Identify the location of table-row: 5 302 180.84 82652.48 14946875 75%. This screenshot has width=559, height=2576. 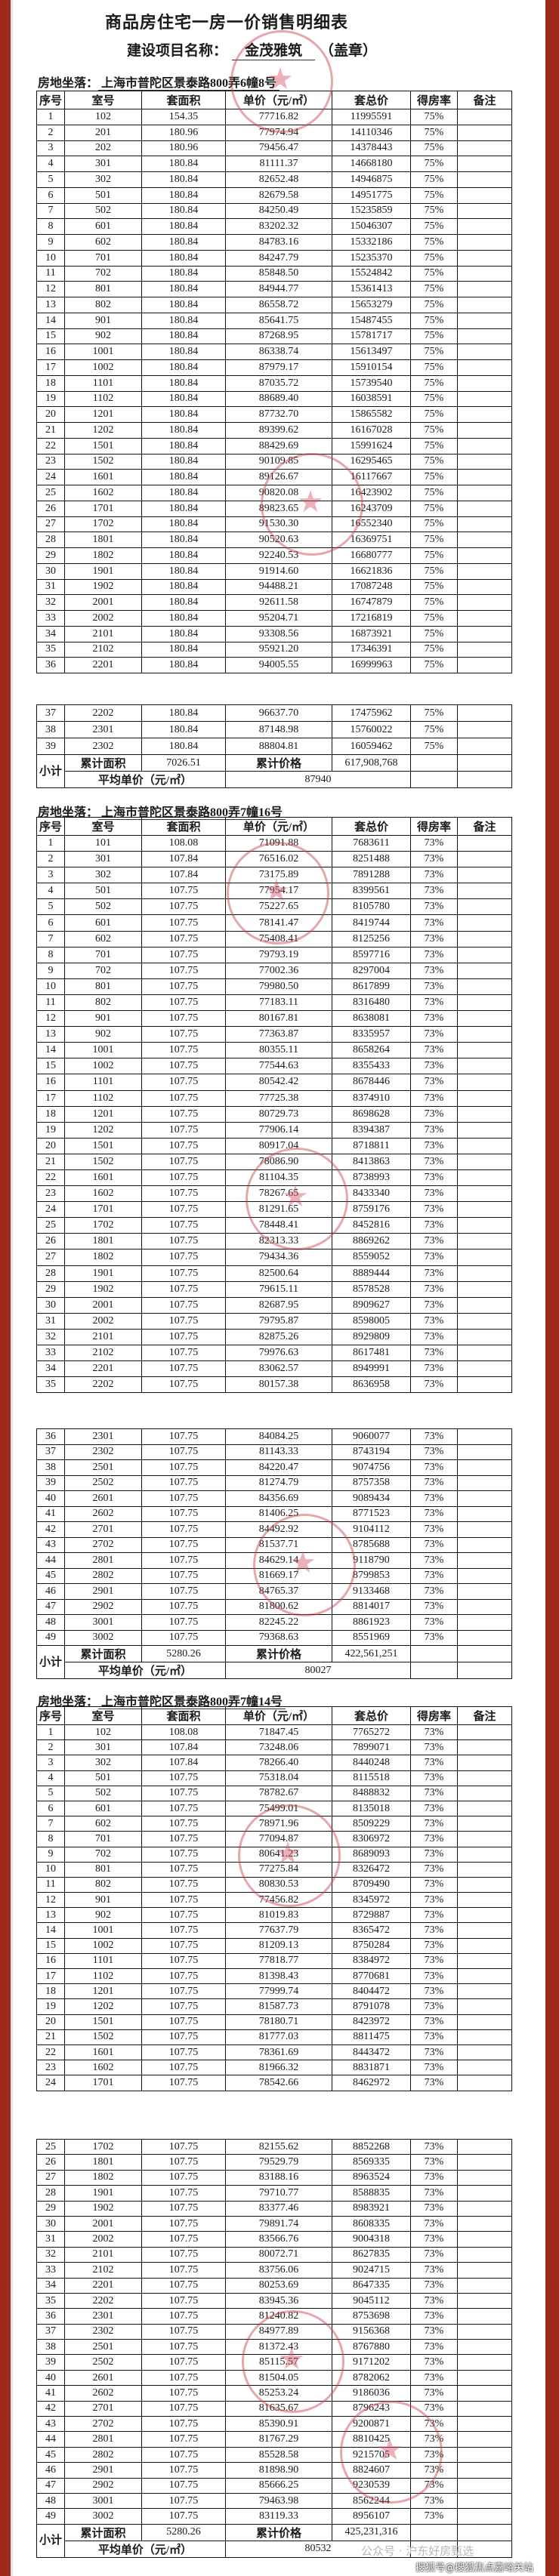
(274, 179).